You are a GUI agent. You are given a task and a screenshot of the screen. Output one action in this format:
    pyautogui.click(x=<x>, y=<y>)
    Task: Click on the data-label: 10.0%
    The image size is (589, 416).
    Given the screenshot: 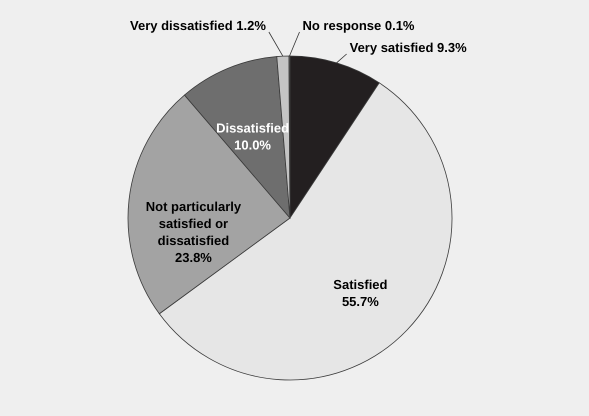 What is the action you would take?
    pyautogui.click(x=253, y=144)
    